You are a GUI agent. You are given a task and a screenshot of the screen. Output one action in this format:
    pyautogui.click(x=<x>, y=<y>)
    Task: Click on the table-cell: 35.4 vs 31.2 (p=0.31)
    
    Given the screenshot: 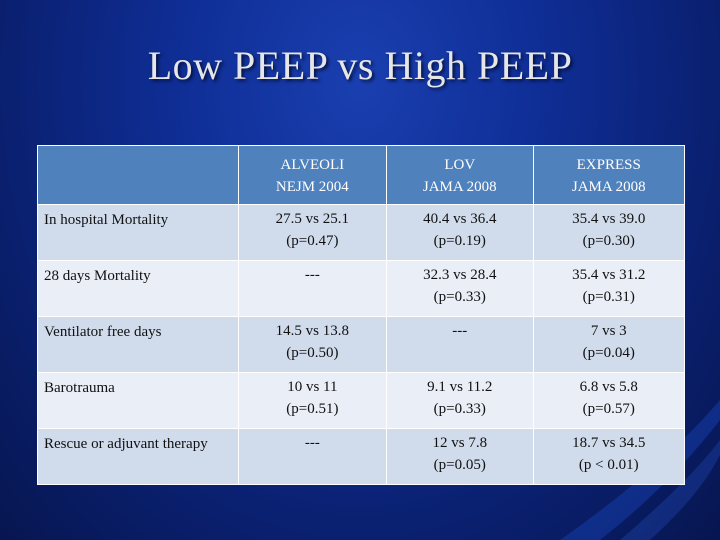 What is the action you would take?
    pyautogui.click(x=608, y=288)
    